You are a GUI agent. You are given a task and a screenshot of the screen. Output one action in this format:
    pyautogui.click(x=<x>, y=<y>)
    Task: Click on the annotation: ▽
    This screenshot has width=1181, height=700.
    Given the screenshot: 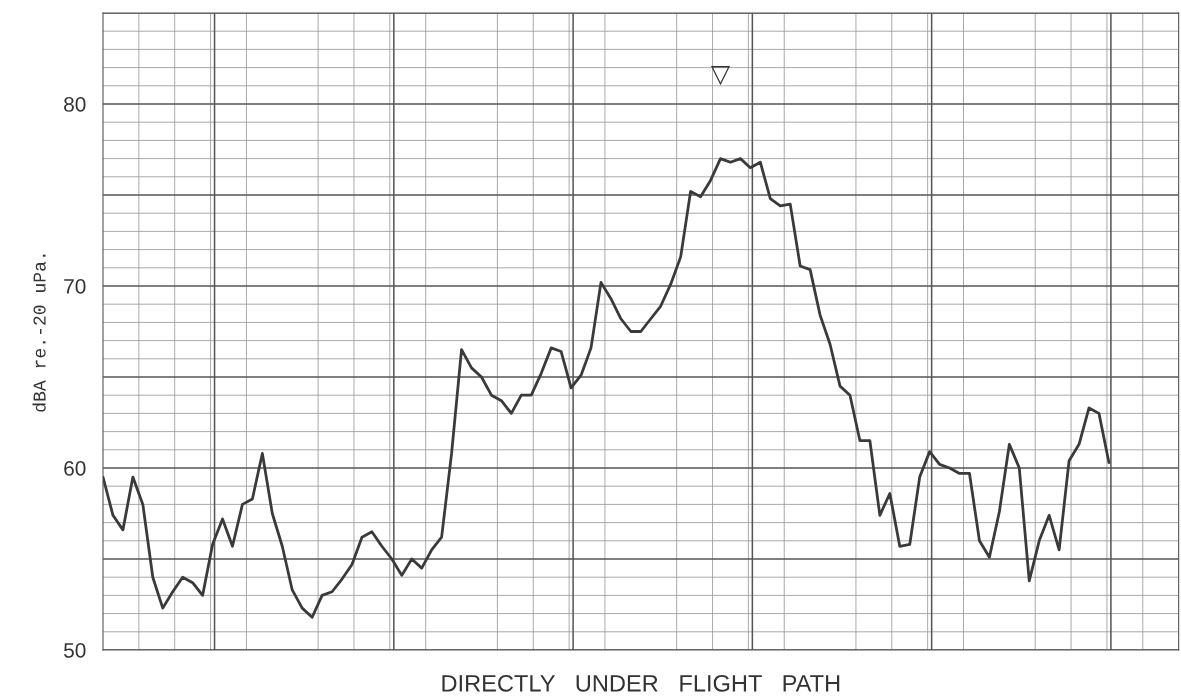 What is the action you would take?
    pyautogui.click(x=720, y=76)
    